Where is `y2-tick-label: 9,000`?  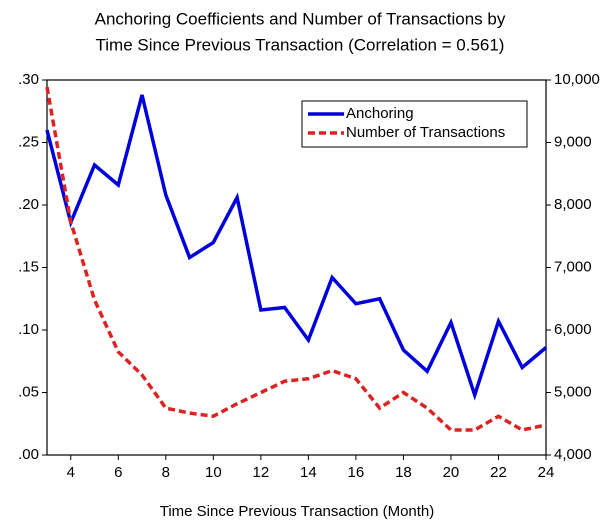
y2-tick-label: 9,000 is located at coordinates (573, 141).